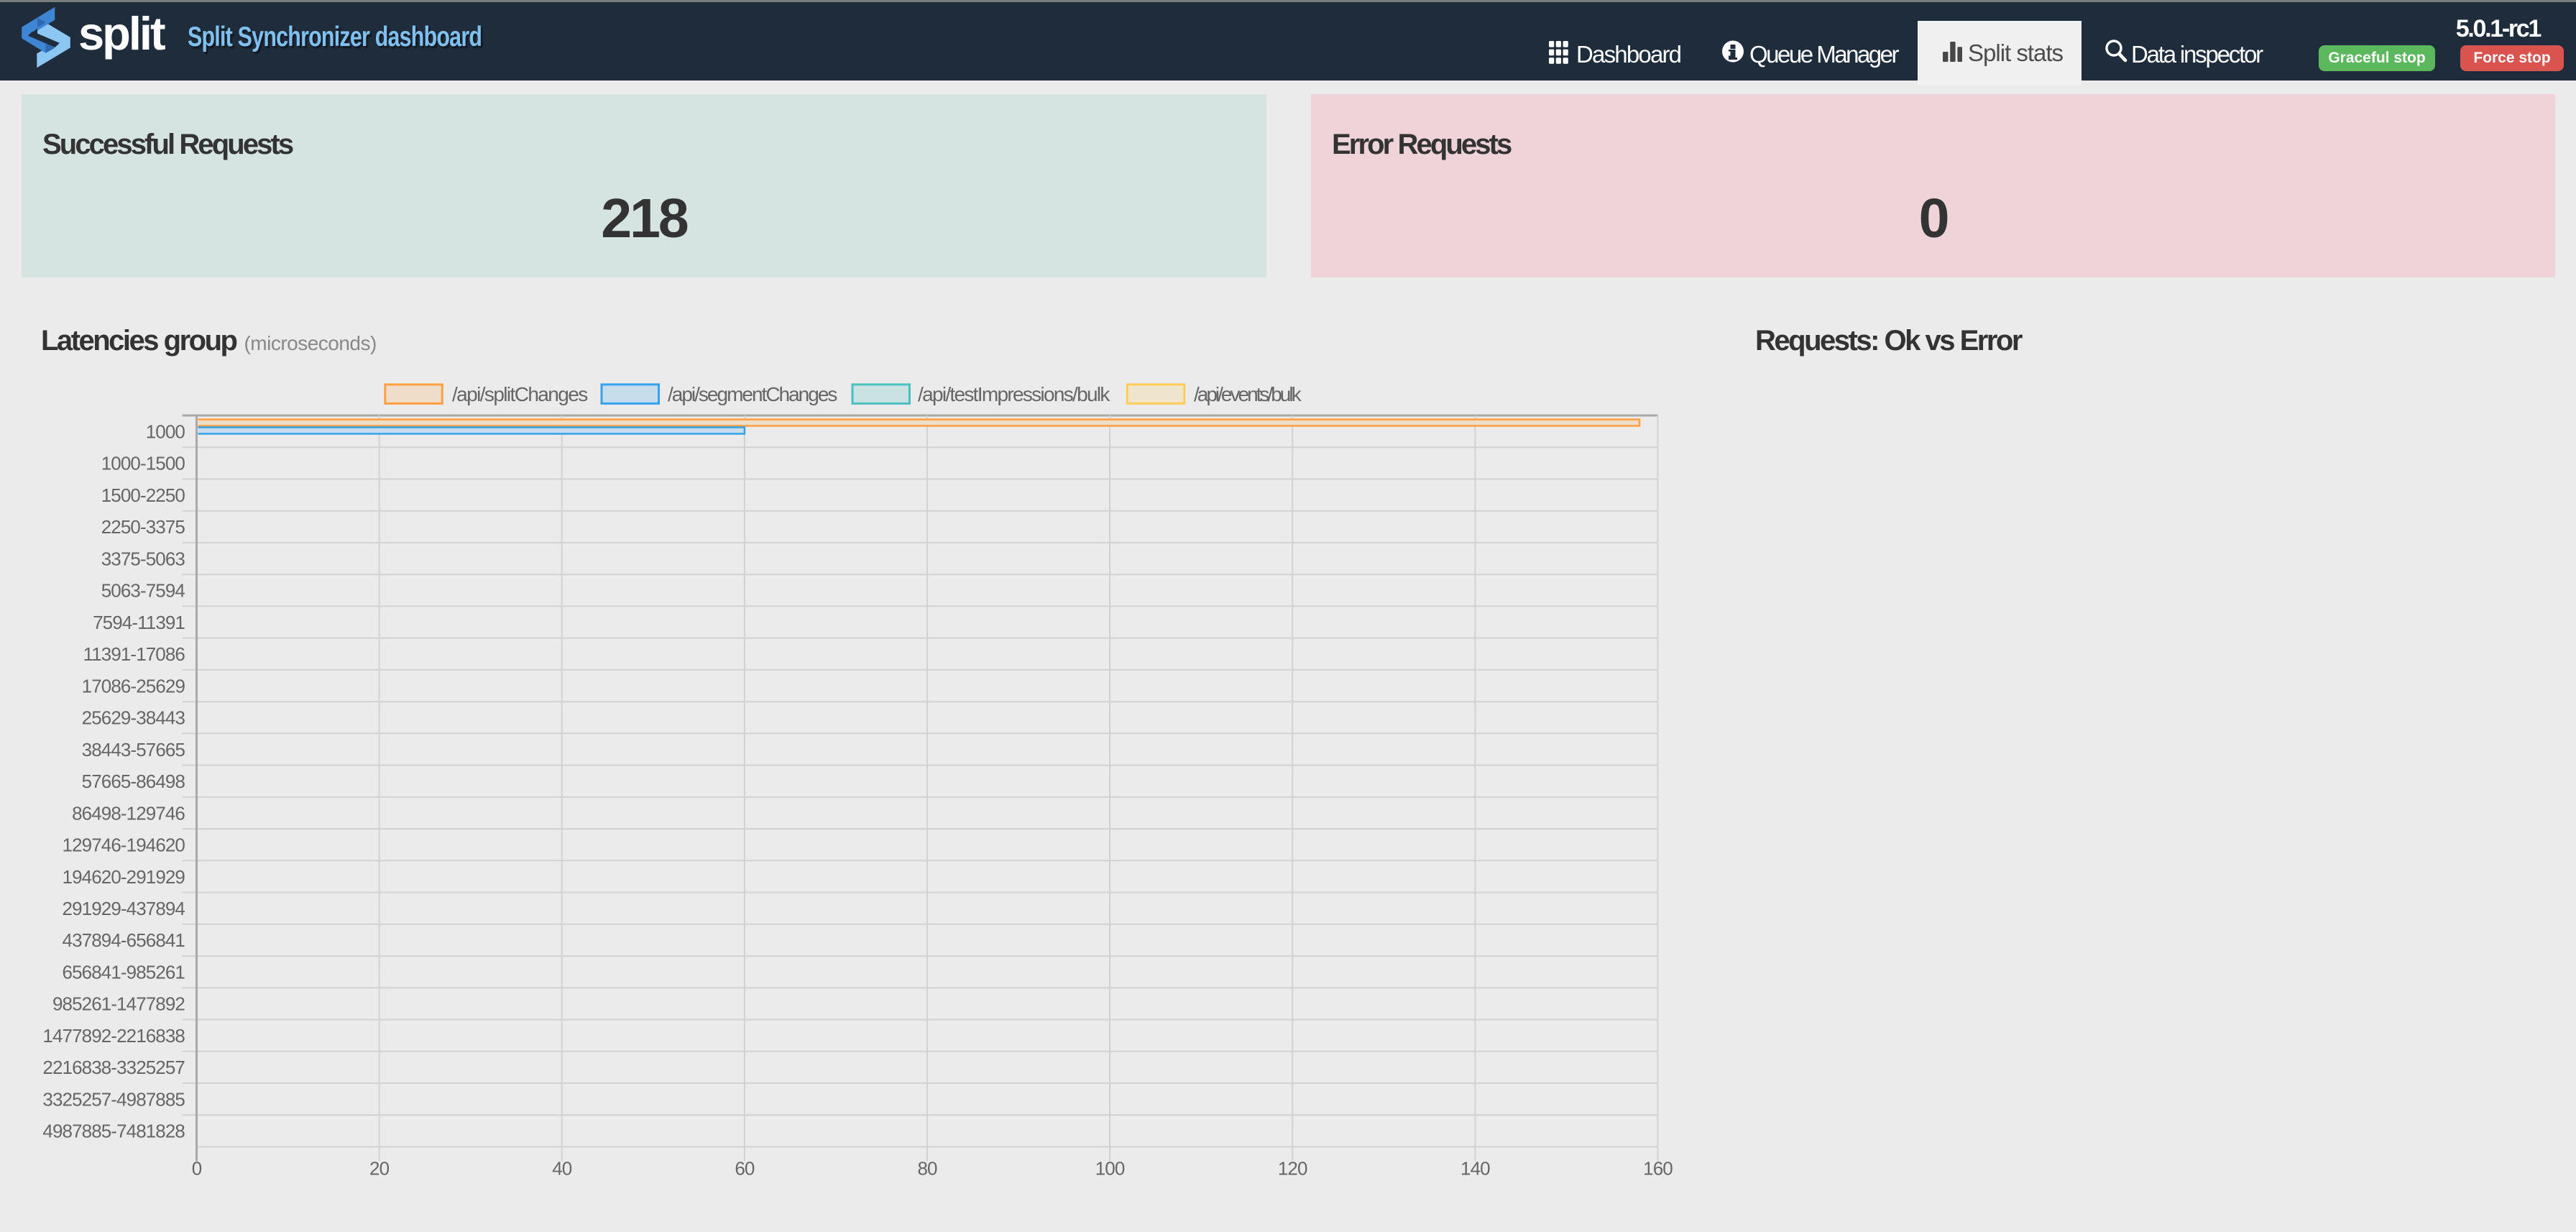 Image resolution: width=2576 pixels, height=1232 pixels. Describe the element at coordinates (197, 1169) in the screenshot. I see `svg-text: 0` at that location.